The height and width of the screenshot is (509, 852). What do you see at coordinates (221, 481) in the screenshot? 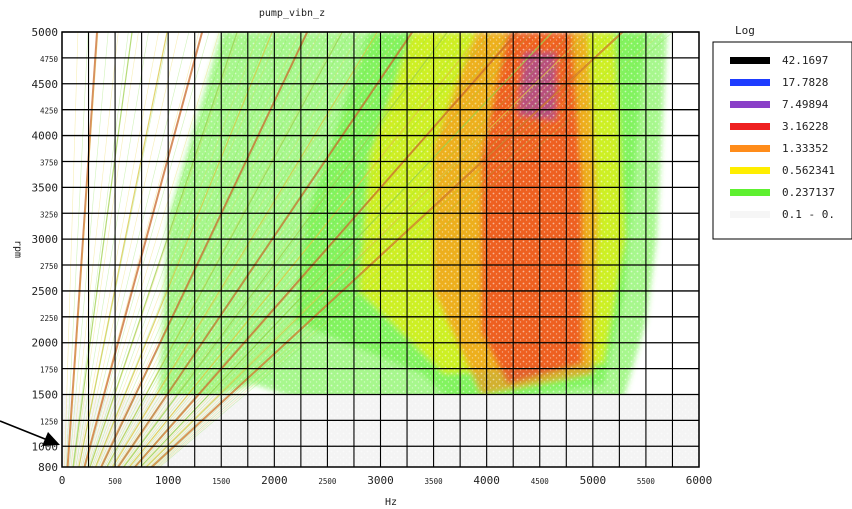
I see `x-tick-label: 1500` at bounding box center [221, 481].